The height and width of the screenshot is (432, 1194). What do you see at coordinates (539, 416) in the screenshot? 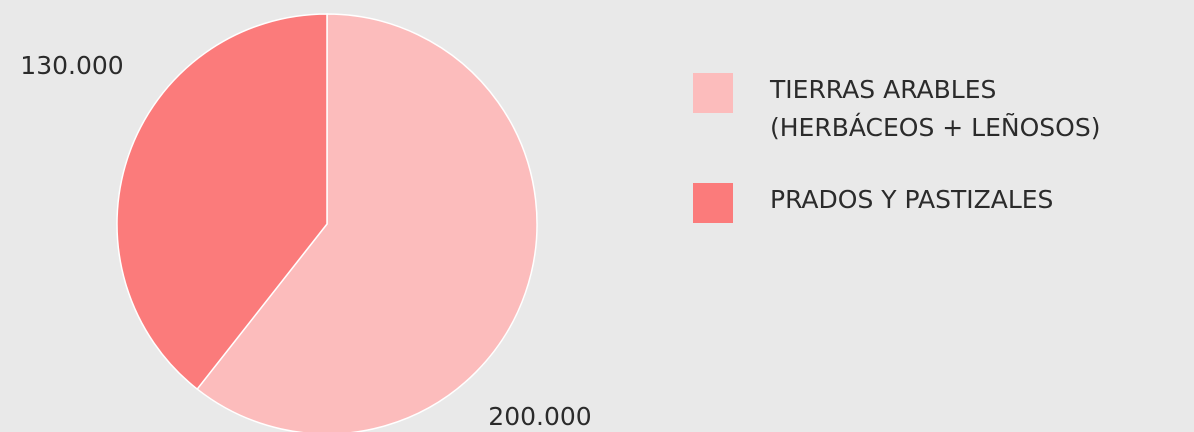
I see `data-label: 200.000` at bounding box center [539, 416].